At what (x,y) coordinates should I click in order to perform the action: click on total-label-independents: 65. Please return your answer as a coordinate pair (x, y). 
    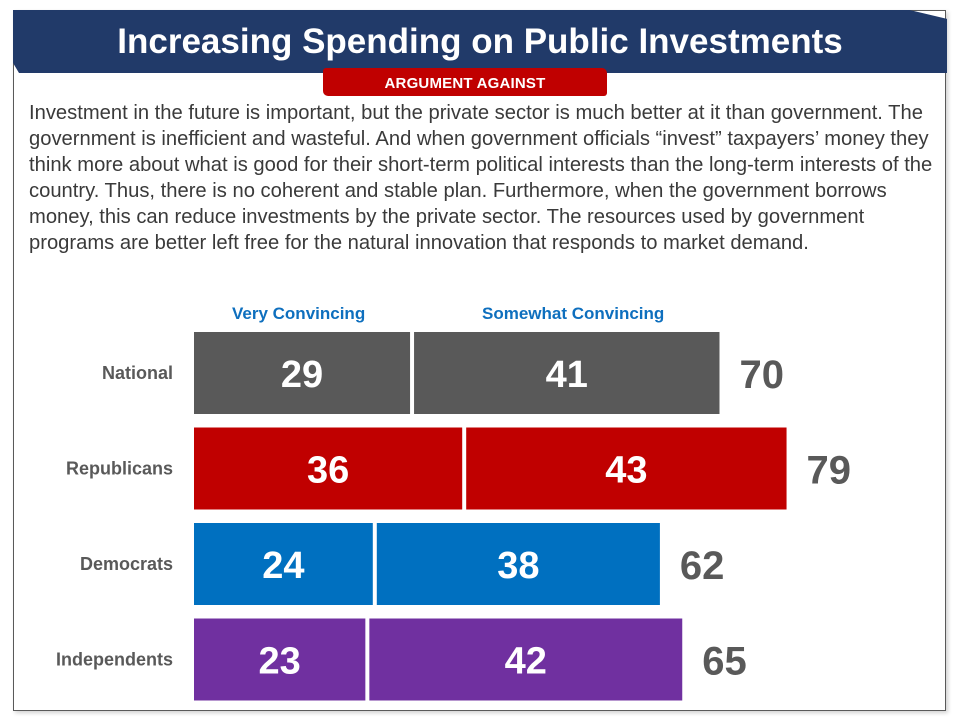
    Looking at the image, I should click on (724, 662).